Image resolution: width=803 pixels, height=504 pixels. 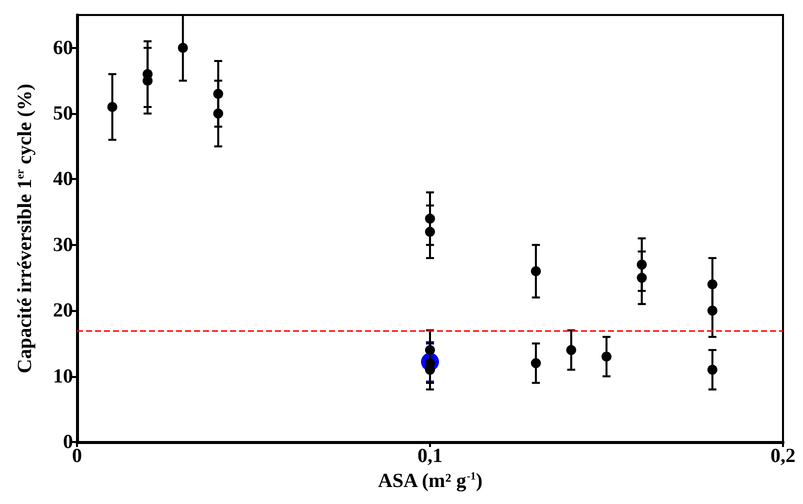 I want to click on y-tick-label: 60, so click(x=63, y=47).